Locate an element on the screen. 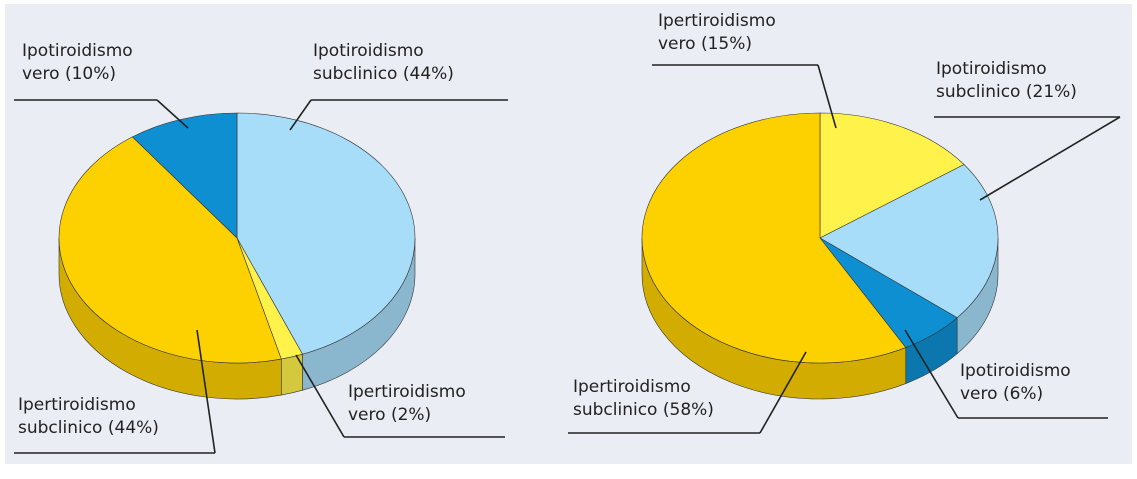  slice-label: Ipertiroidismo subclinico (58%) is located at coordinates (648, 399).